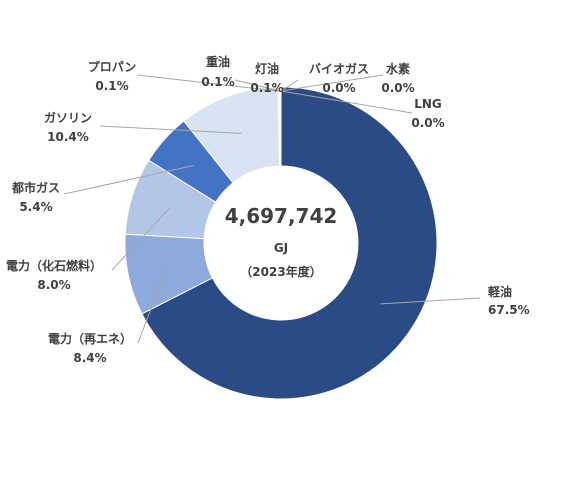 This screenshot has width=564, height=488. What do you see at coordinates (35, 207) in the screenshot?
I see `slice-3-value-label: 5.4%` at bounding box center [35, 207].